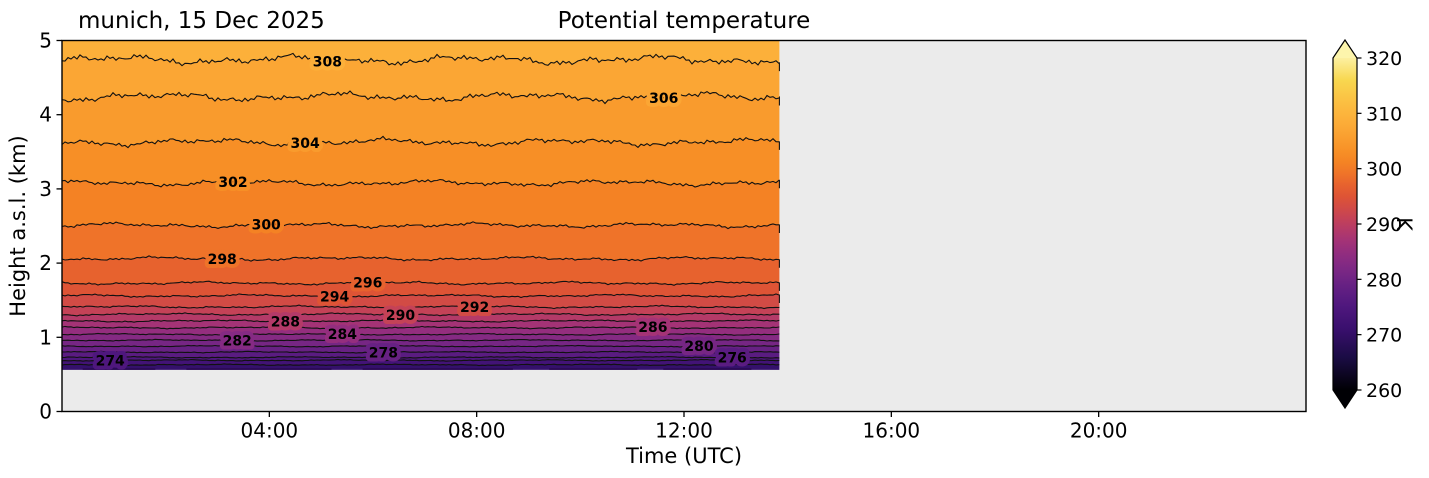 The width and height of the screenshot is (1429, 478). I want to click on contour-label-274: 274, so click(110, 361).